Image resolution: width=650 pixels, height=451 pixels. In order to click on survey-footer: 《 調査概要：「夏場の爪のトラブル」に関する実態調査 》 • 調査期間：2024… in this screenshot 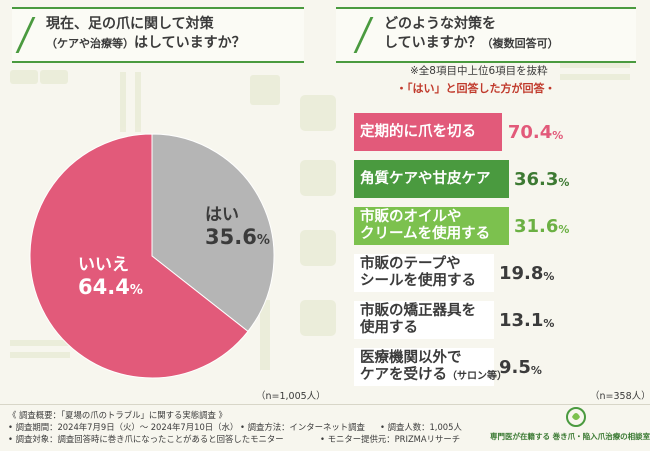, I will do `click(325, 427)`.